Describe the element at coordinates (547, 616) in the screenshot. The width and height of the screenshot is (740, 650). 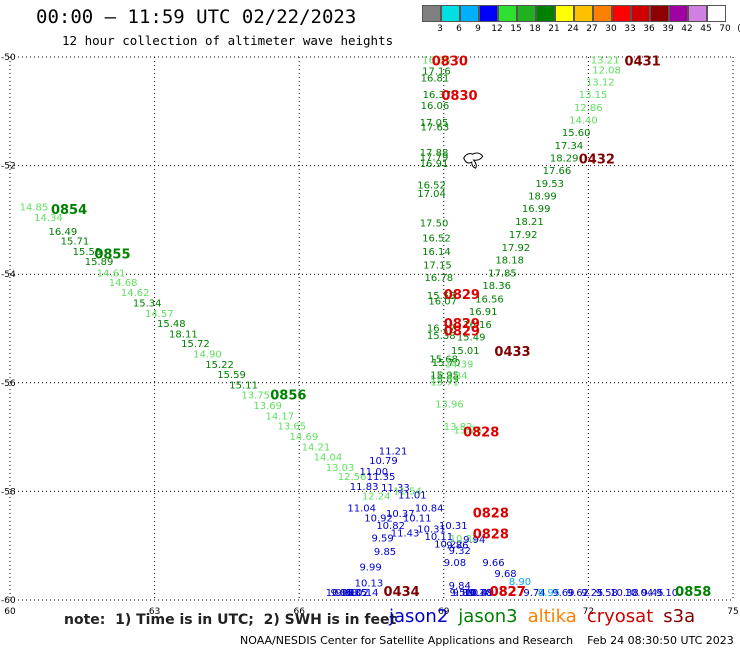
I see `satellite-legend: jason2 jason3 altika cryosat s3a` at that location.